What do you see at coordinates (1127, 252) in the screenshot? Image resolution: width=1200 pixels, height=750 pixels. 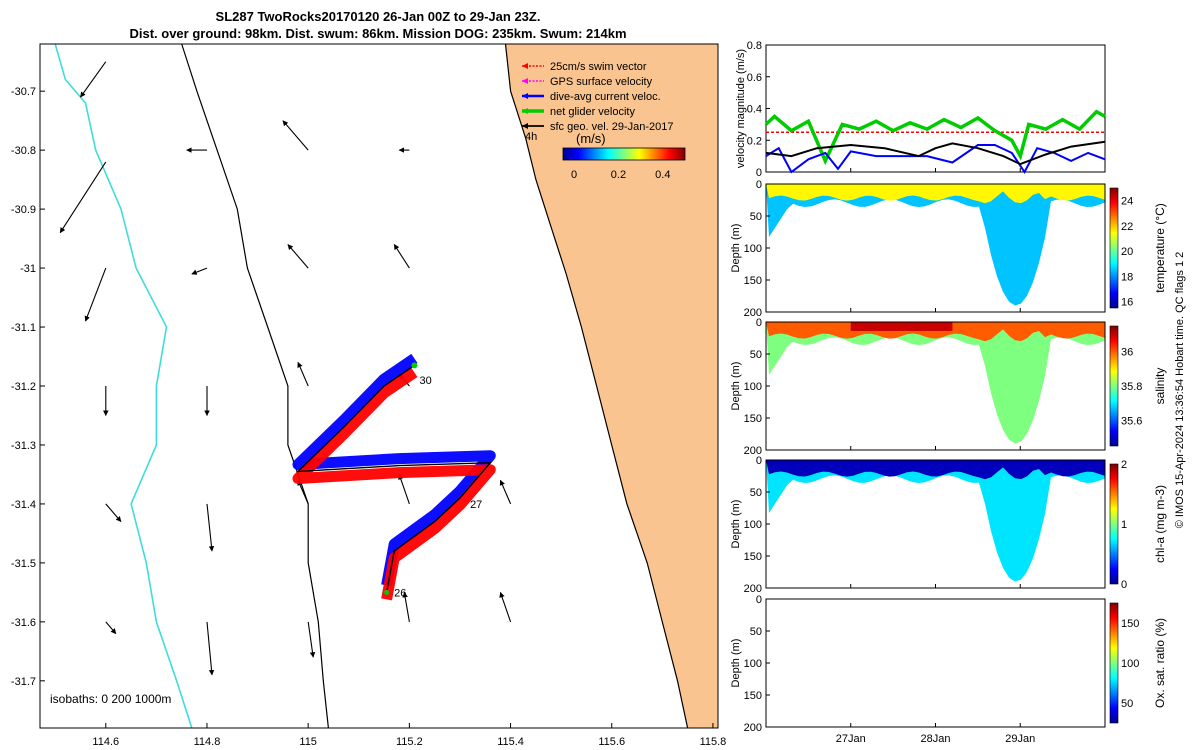 I see `colorbar-tick-label: 20` at bounding box center [1127, 252].